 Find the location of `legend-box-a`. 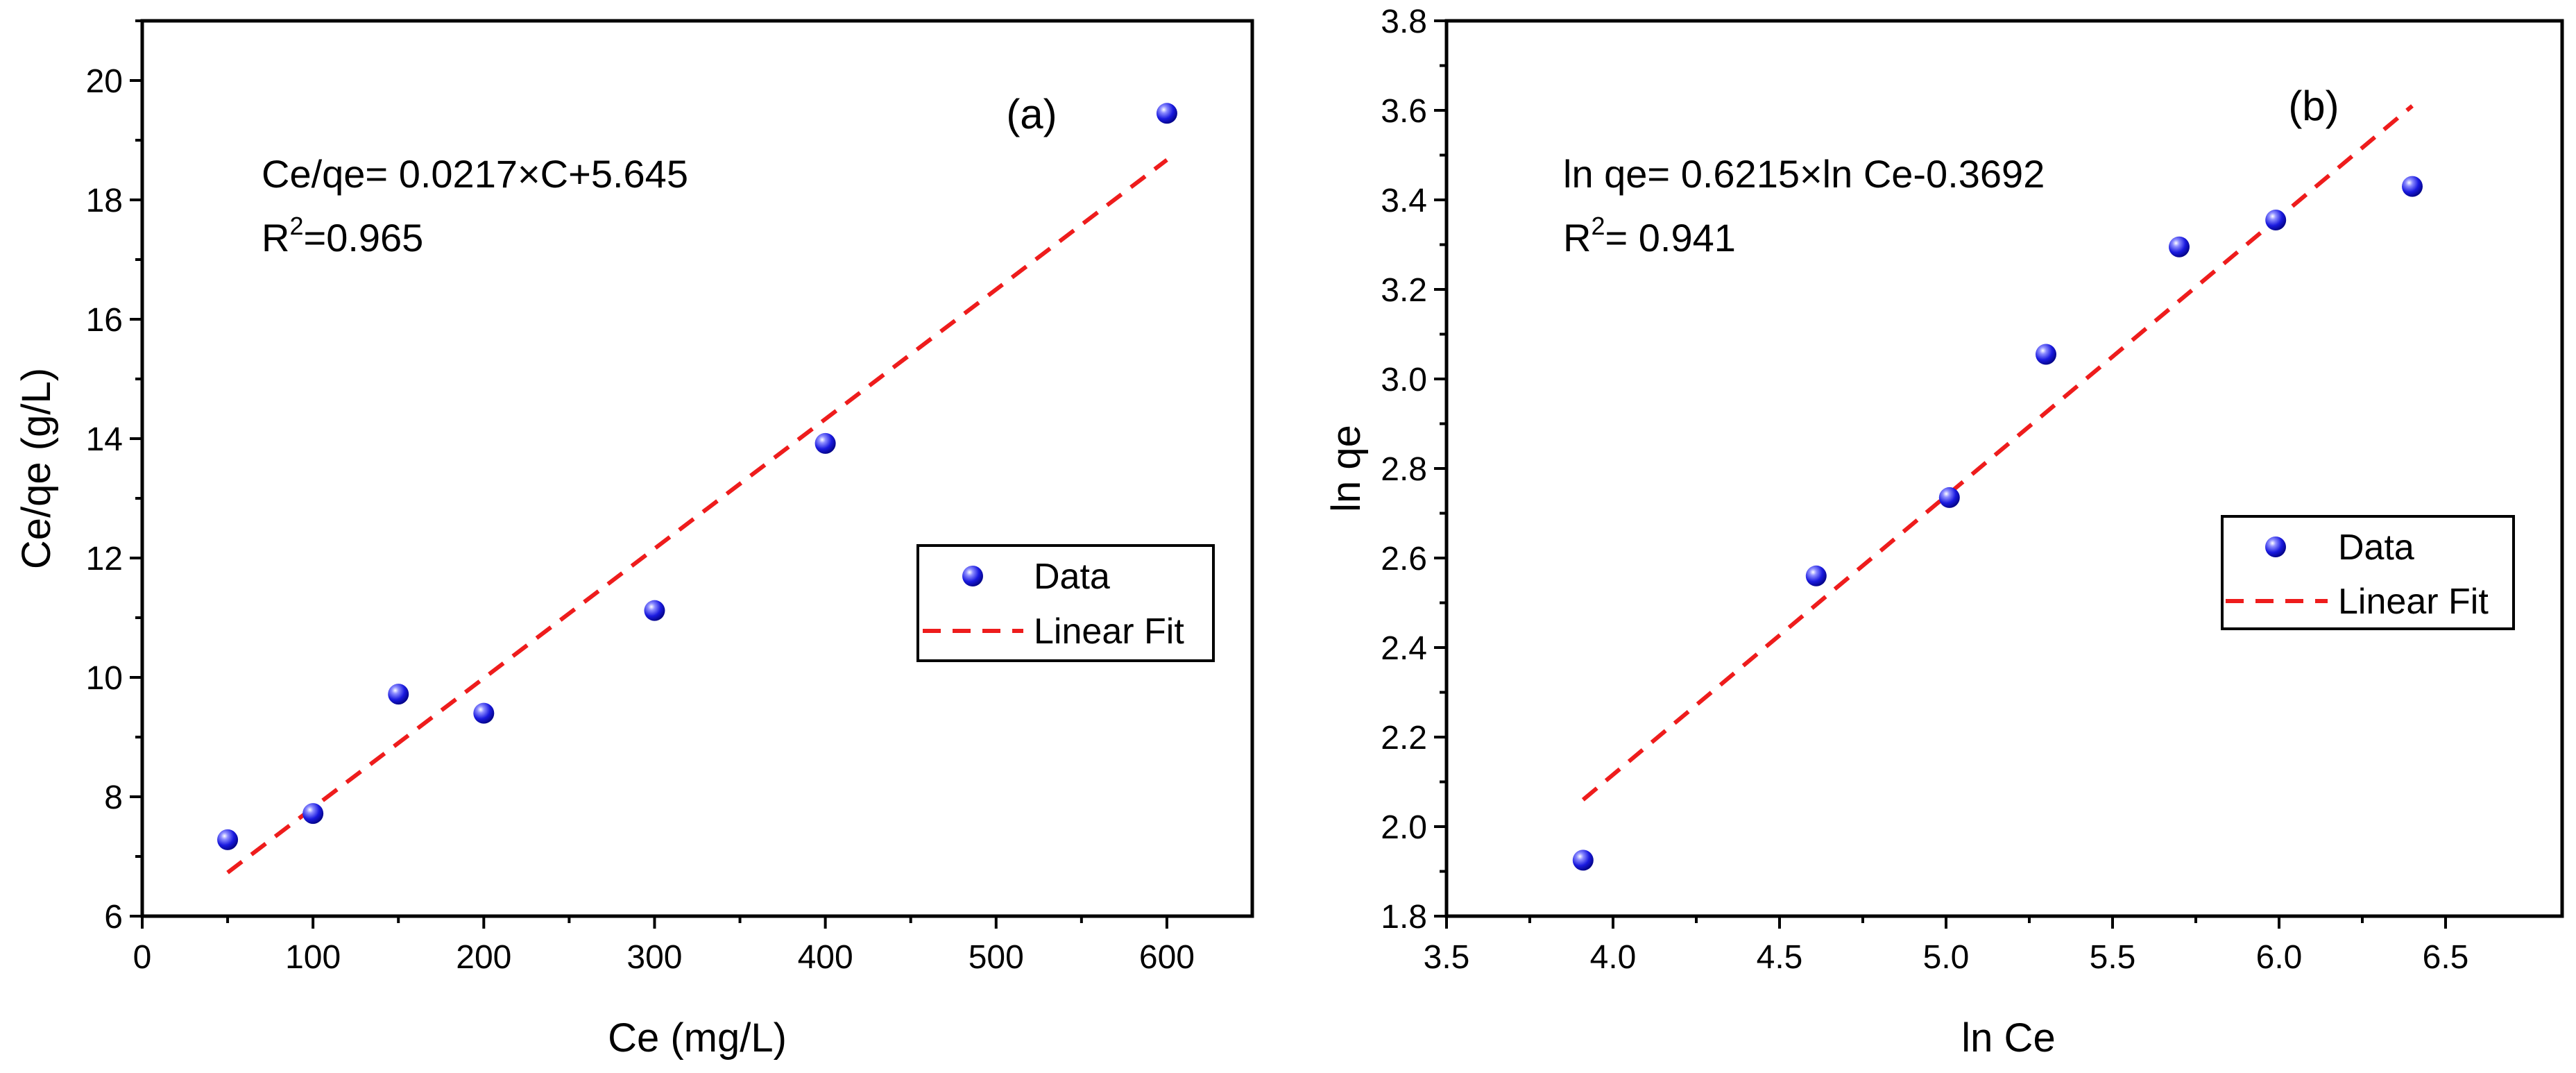

legend-box-a is located at coordinates (1065, 603).